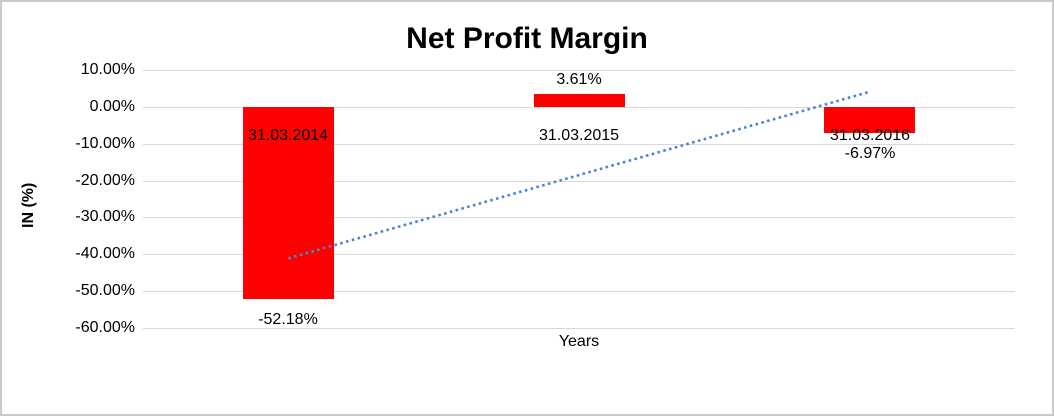  What do you see at coordinates (288, 319) in the screenshot?
I see `value-label: -52.18%` at bounding box center [288, 319].